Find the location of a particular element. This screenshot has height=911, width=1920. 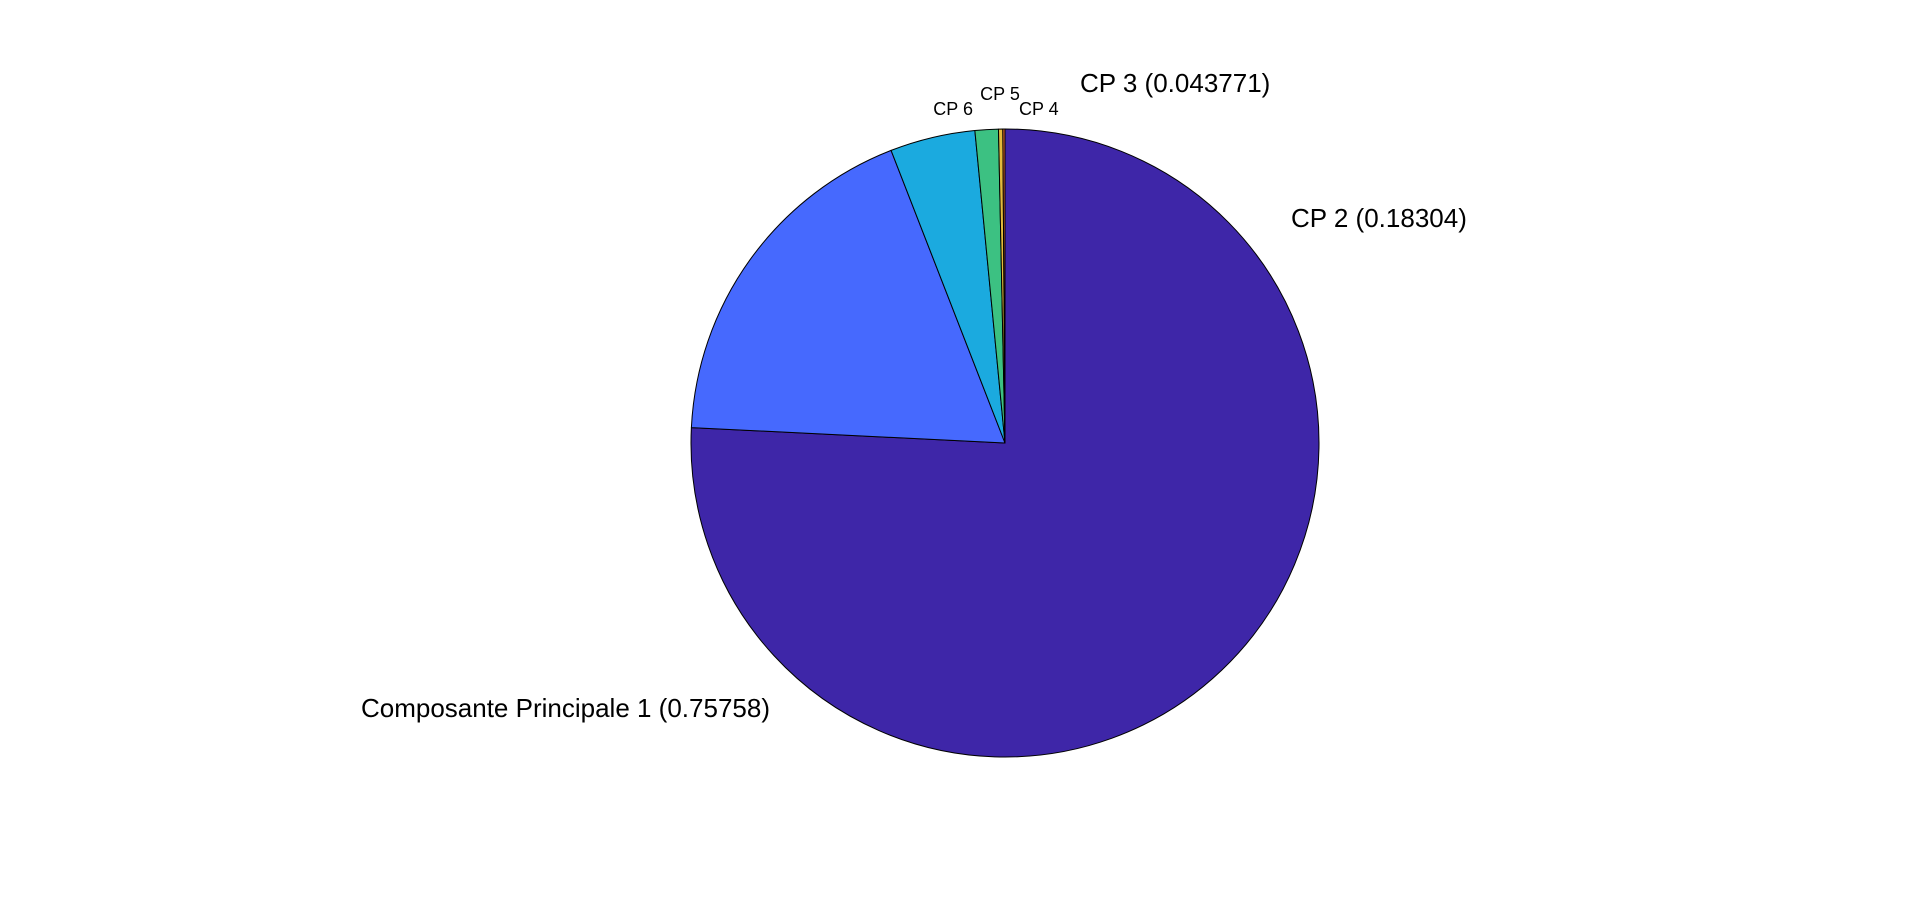

pie-slice-label-6: CP 6 is located at coordinates (953, 109).